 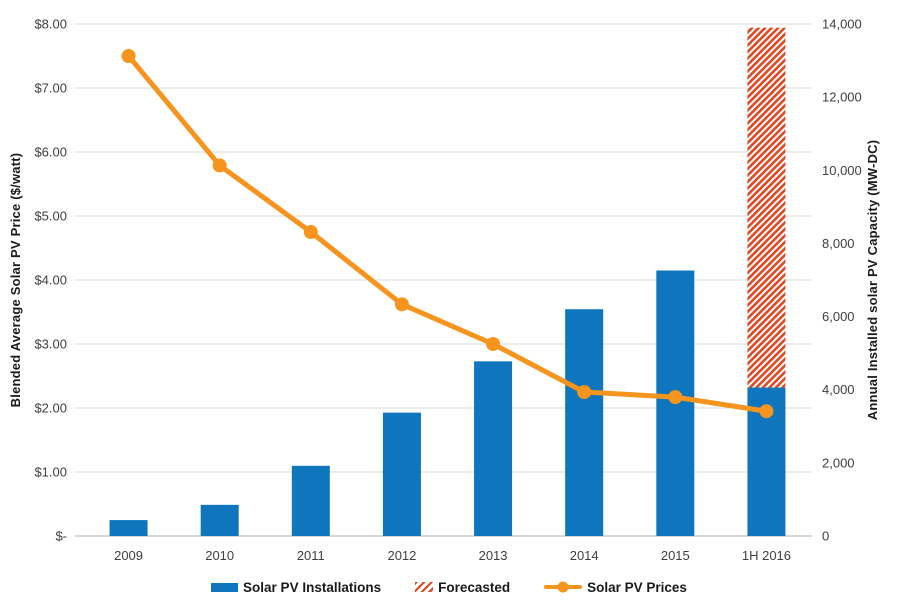 What do you see at coordinates (219, 165) in the screenshot?
I see `price-marker-2010` at bounding box center [219, 165].